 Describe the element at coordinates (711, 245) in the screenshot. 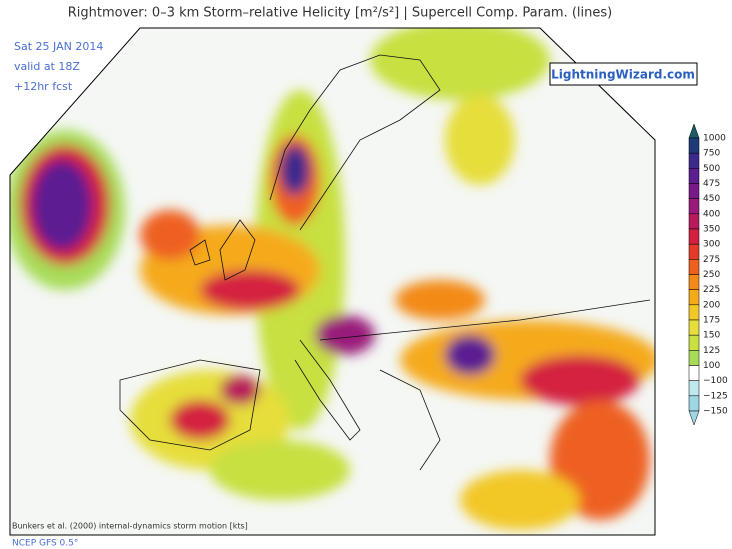

I see `colorbar-label: 300` at that location.